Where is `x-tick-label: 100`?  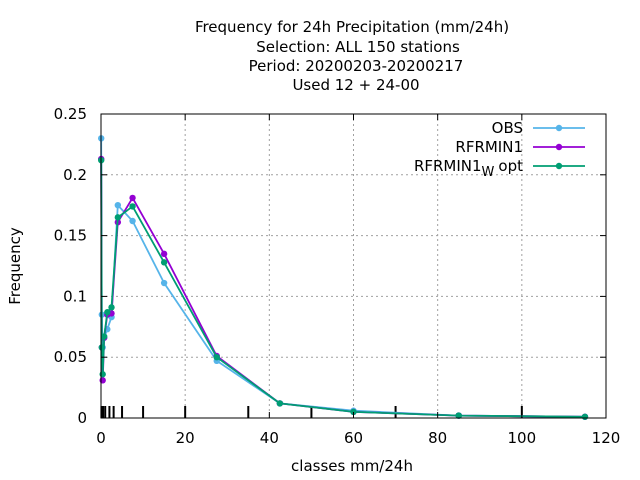
x-tick-label: 100 is located at coordinates (522, 438).